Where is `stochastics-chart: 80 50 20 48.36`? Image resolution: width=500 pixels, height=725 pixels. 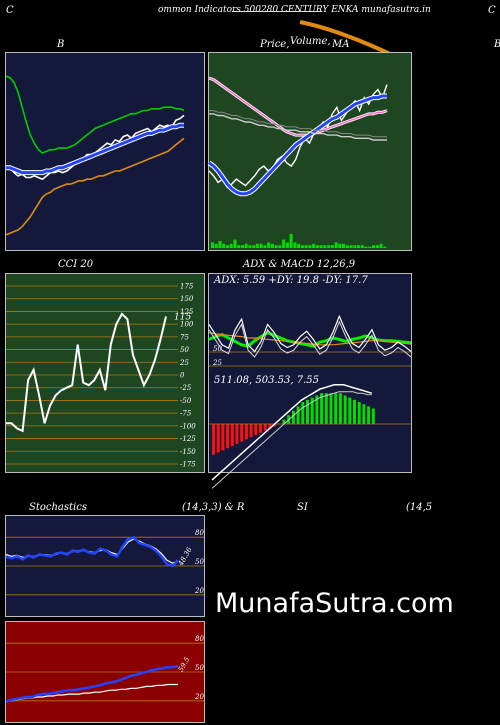
stochastics-chart: 80 50 20 48.36 is located at coordinates (104, 562).